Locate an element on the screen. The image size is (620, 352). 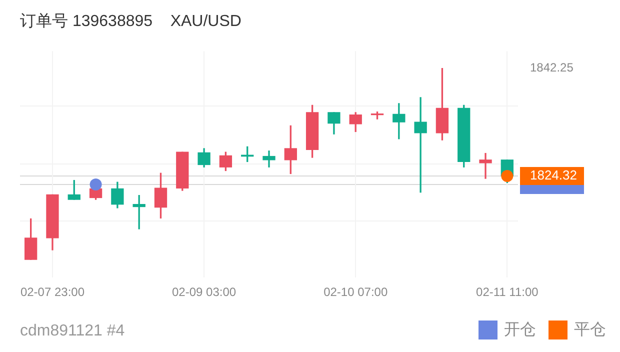
y-tick-label: 1824.32 is located at coordinates (553, 175).